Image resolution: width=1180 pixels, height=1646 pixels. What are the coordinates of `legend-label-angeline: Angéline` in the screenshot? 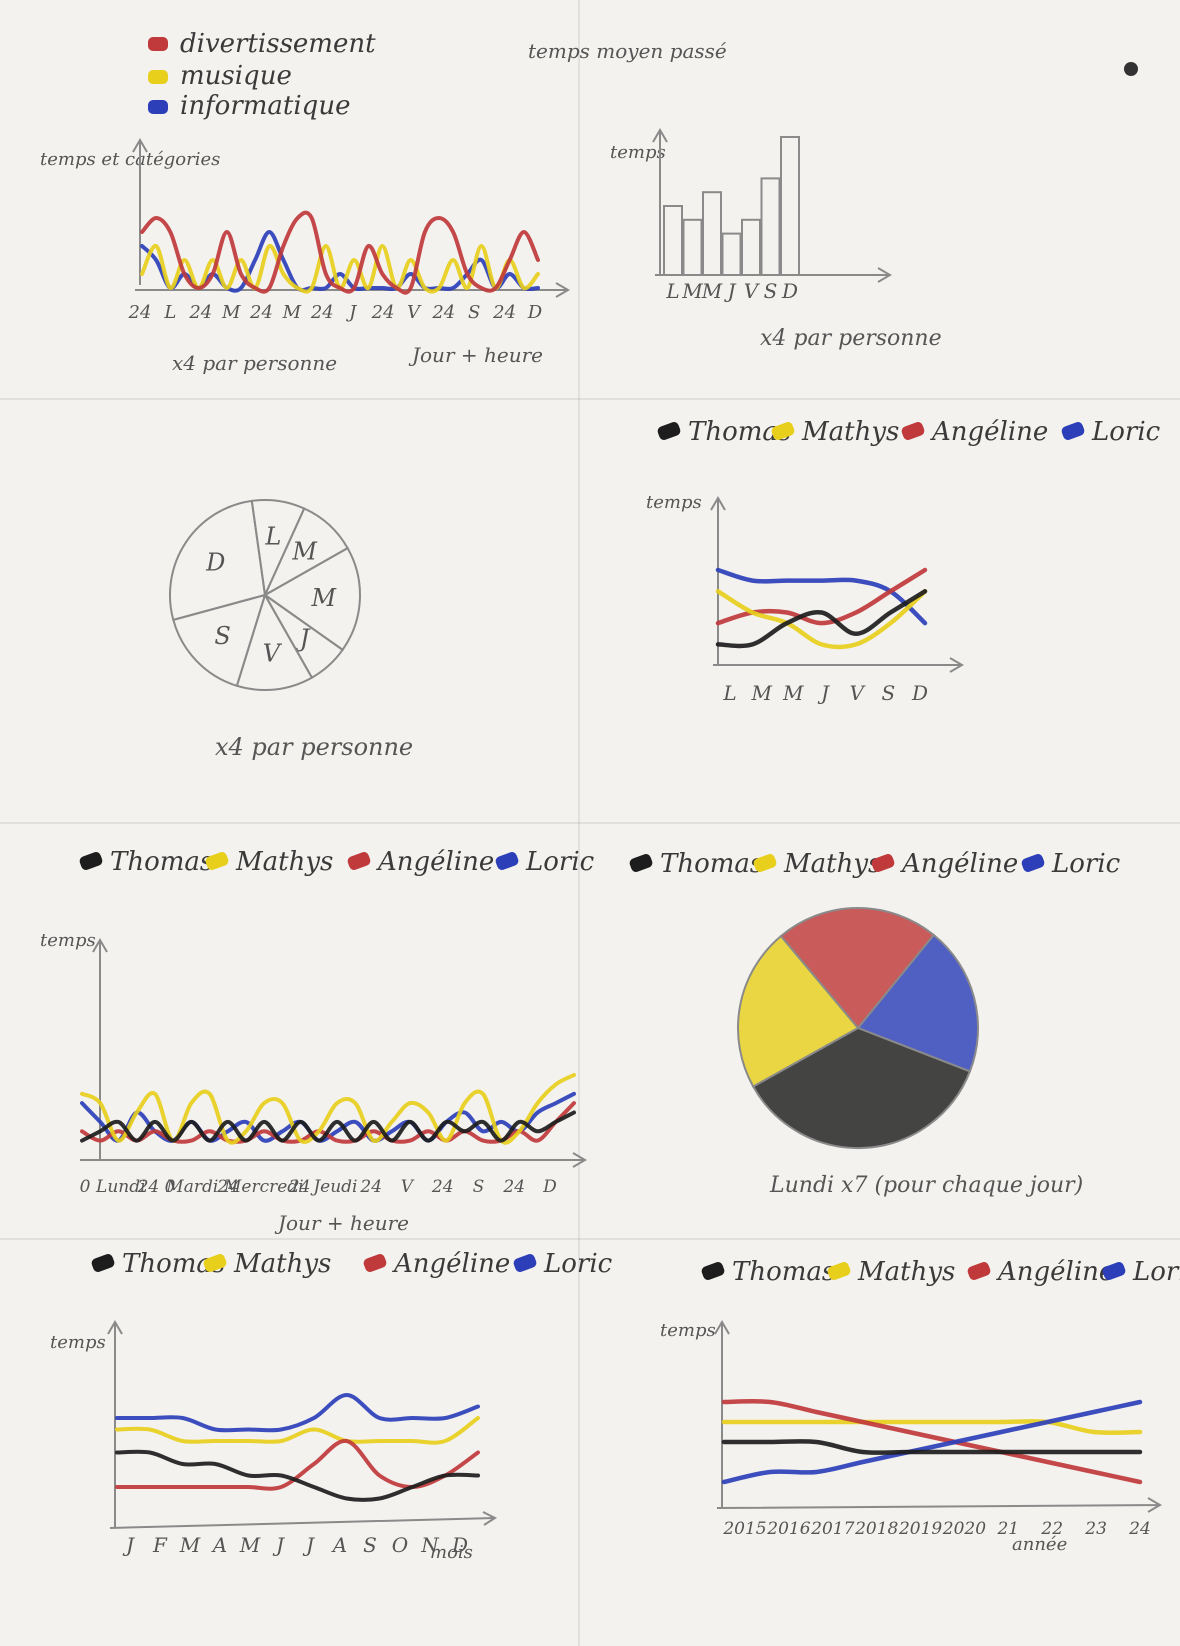 It's located at (959, 864).